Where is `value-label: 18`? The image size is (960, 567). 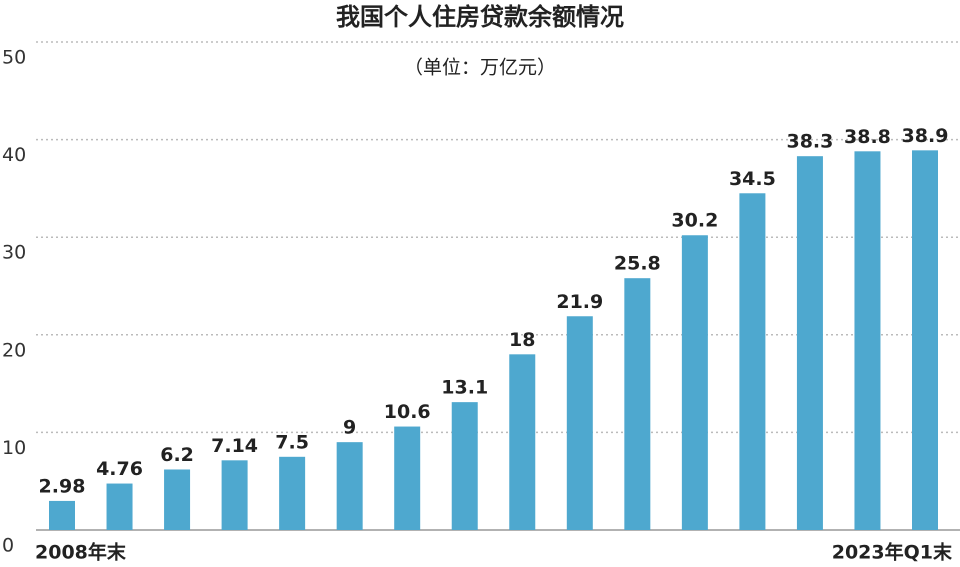
value-label: 18 is located at coordinates (522, 340).